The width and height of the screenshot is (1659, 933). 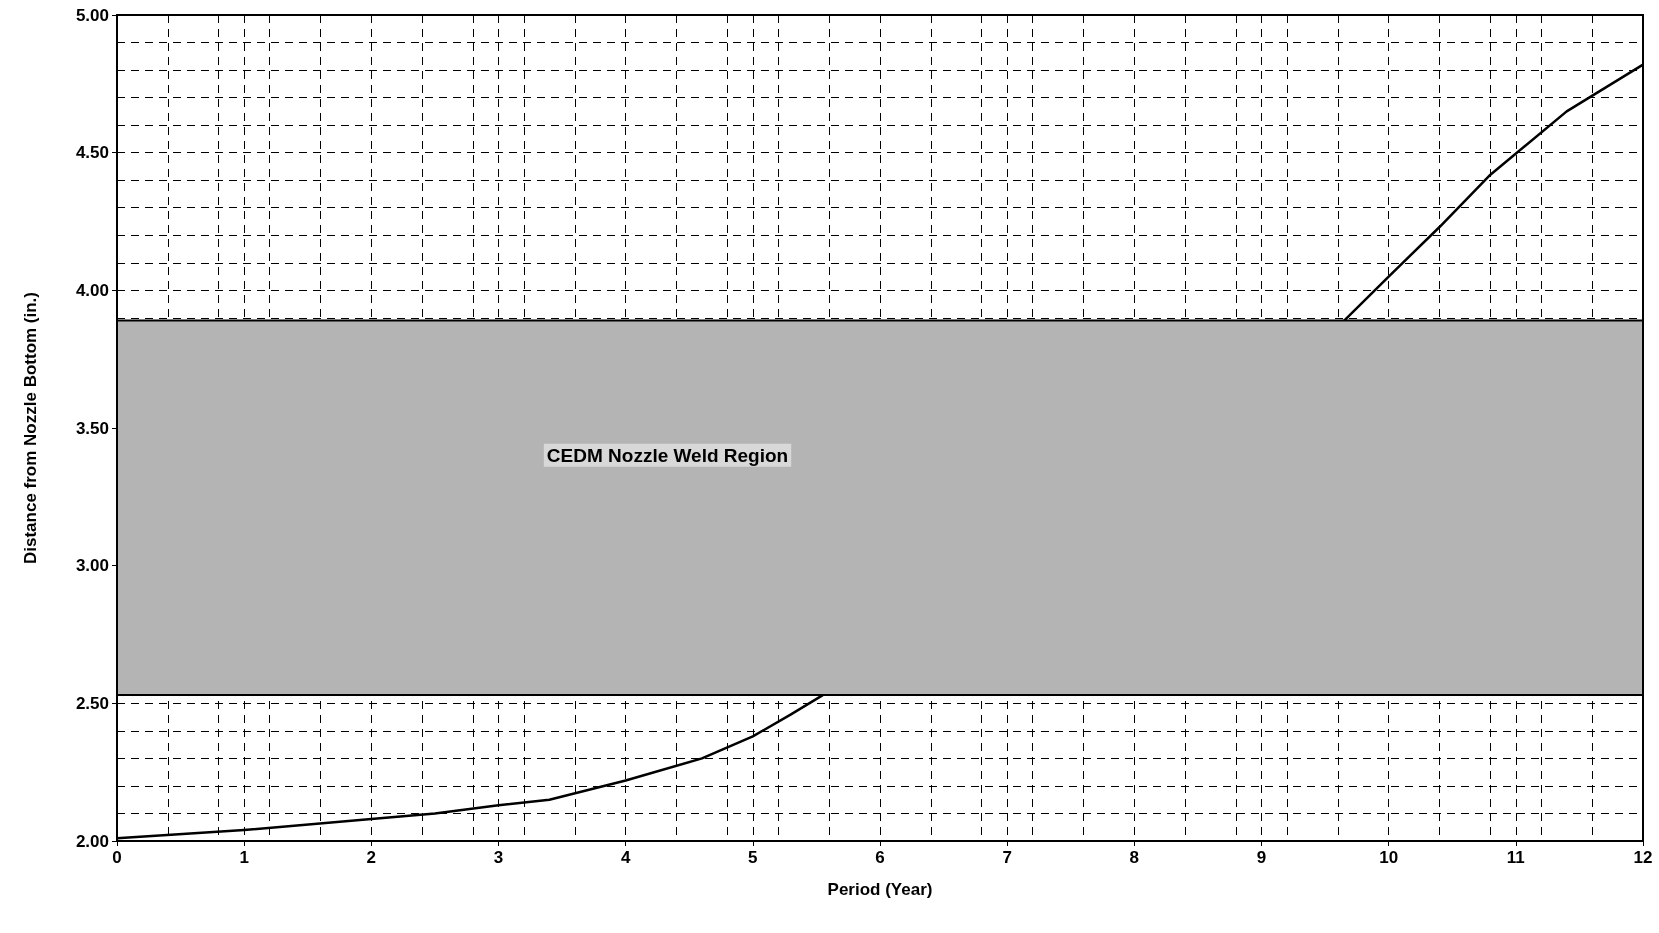 I want to click on x-tick-label: 12, so click(x=1643, y=857).